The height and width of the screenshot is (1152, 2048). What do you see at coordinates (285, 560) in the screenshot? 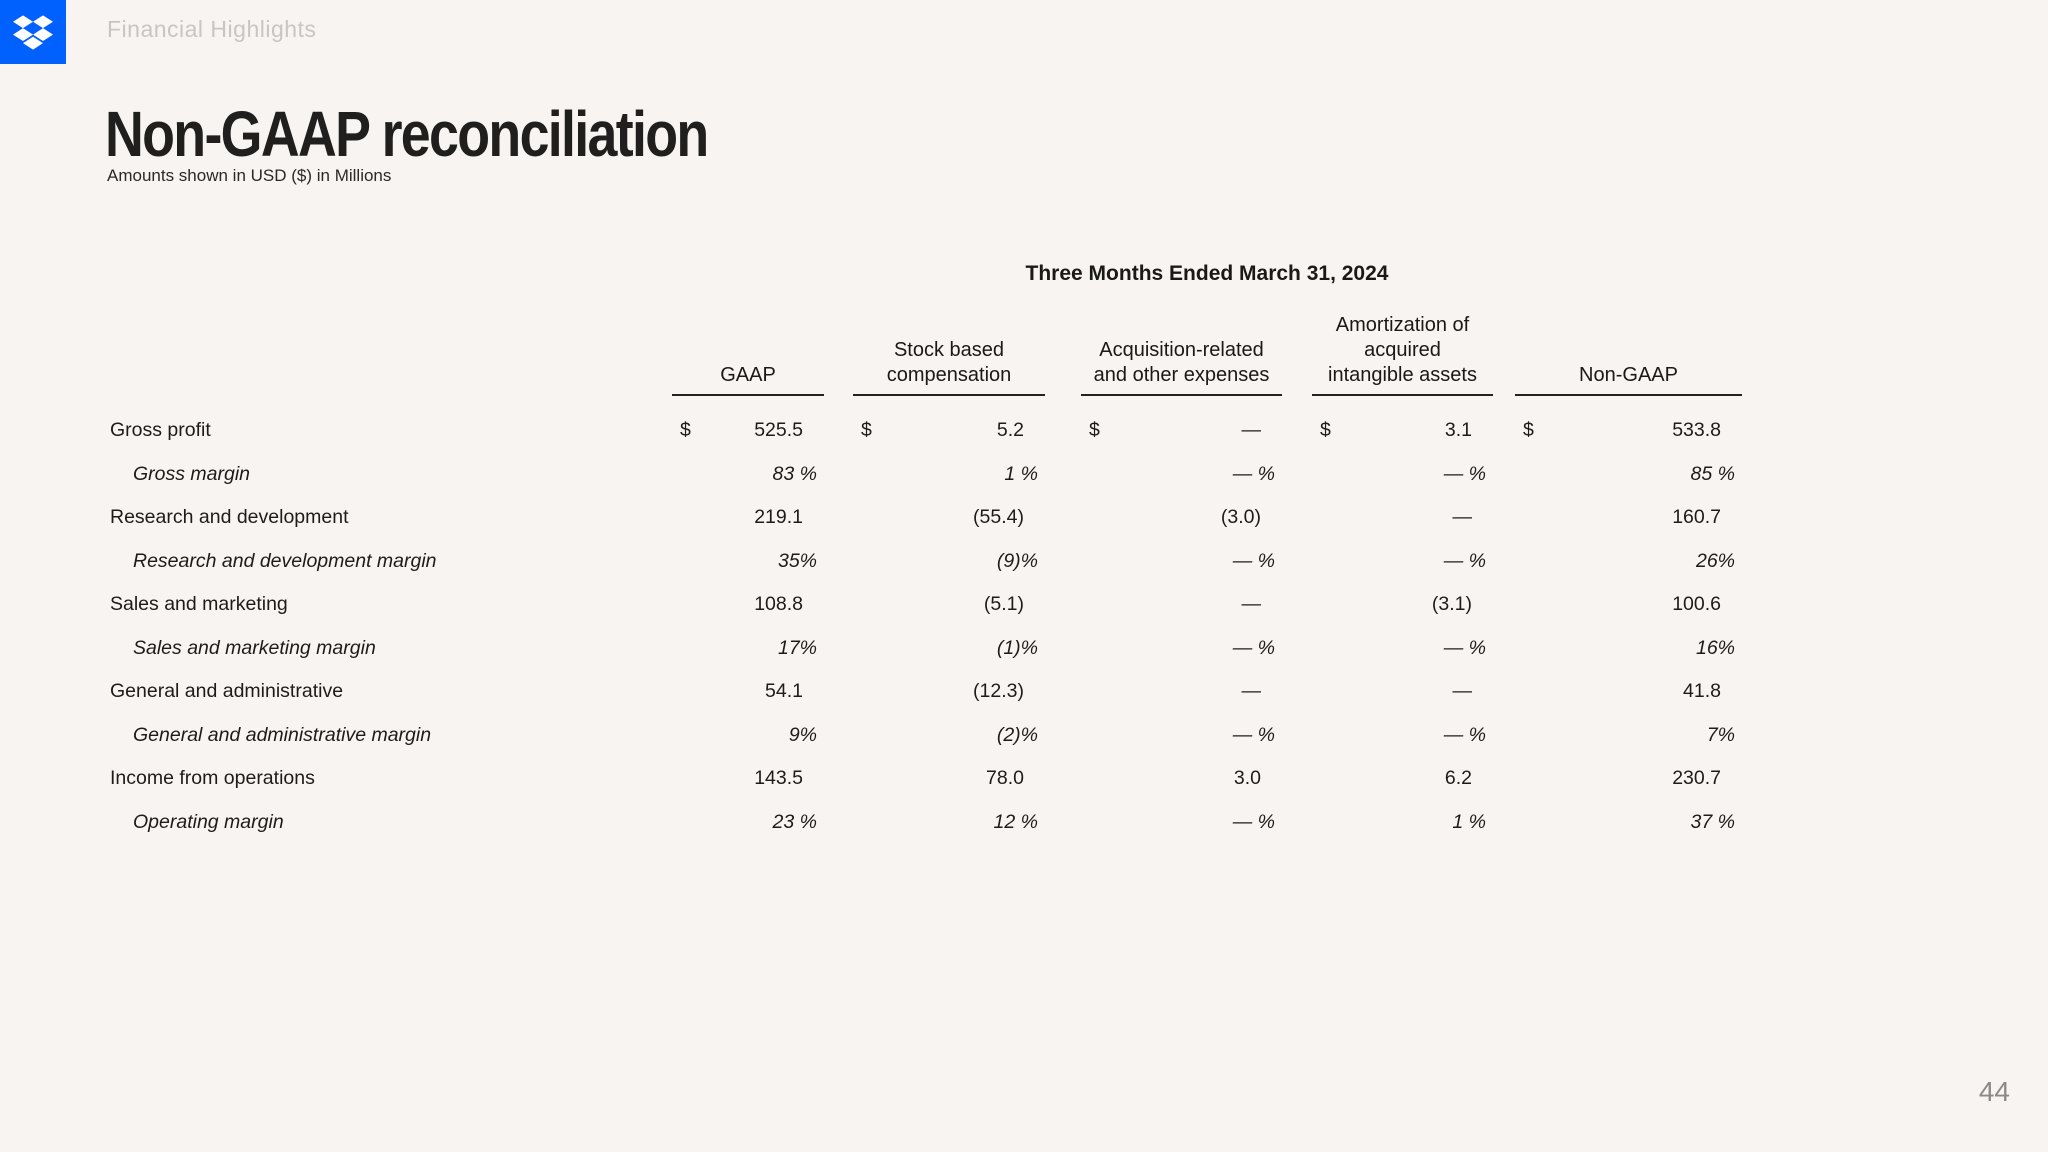
I see `row-label: Research and development margin` at bounding box center [285, 560].